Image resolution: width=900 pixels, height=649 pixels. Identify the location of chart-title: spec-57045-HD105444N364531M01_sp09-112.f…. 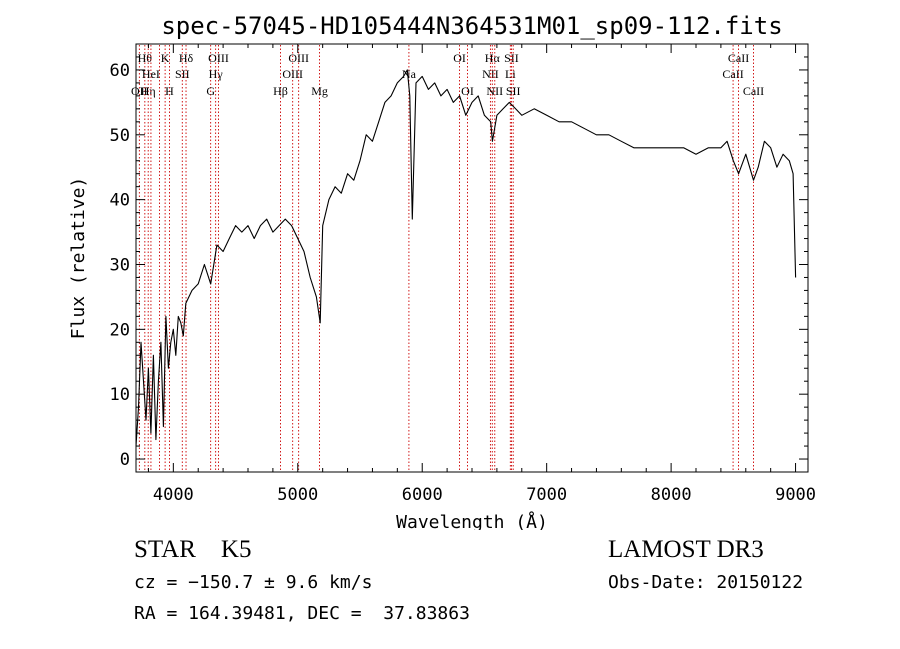
(471, 26).